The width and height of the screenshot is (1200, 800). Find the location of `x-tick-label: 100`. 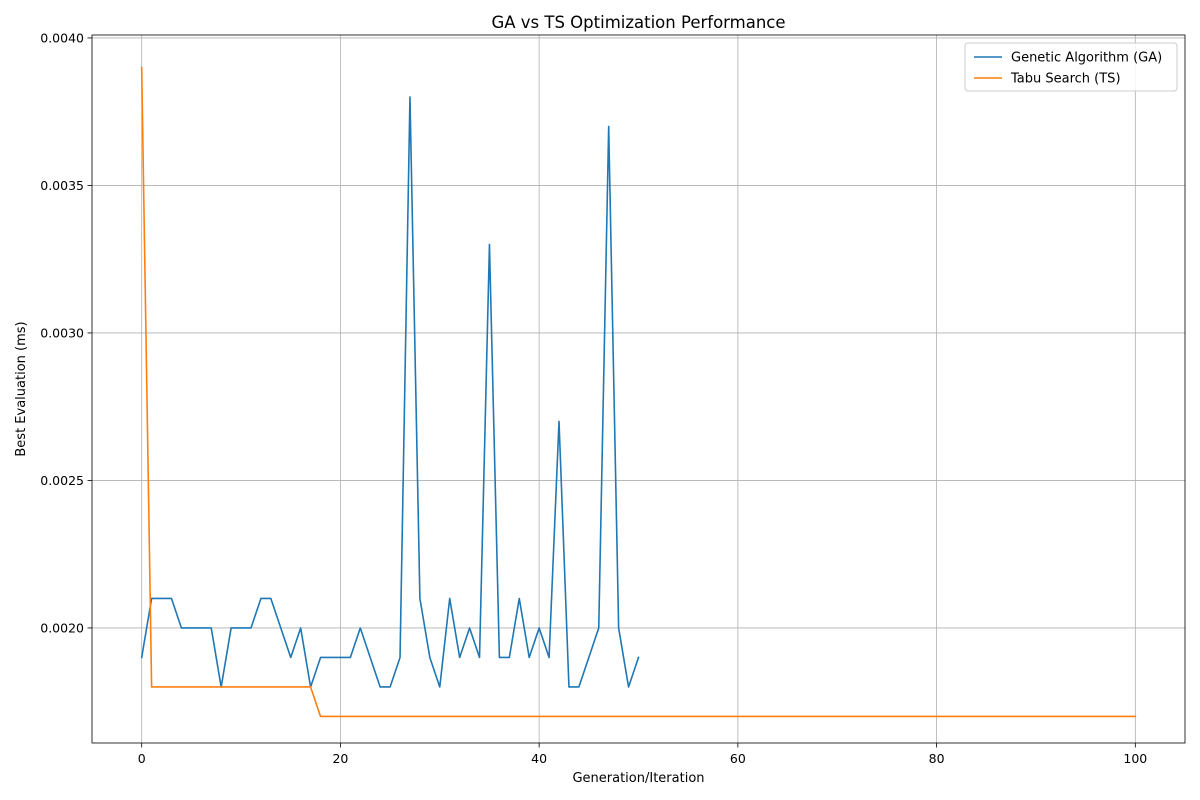

x-tick-label: 100 is located at coordinates (1135, 758).